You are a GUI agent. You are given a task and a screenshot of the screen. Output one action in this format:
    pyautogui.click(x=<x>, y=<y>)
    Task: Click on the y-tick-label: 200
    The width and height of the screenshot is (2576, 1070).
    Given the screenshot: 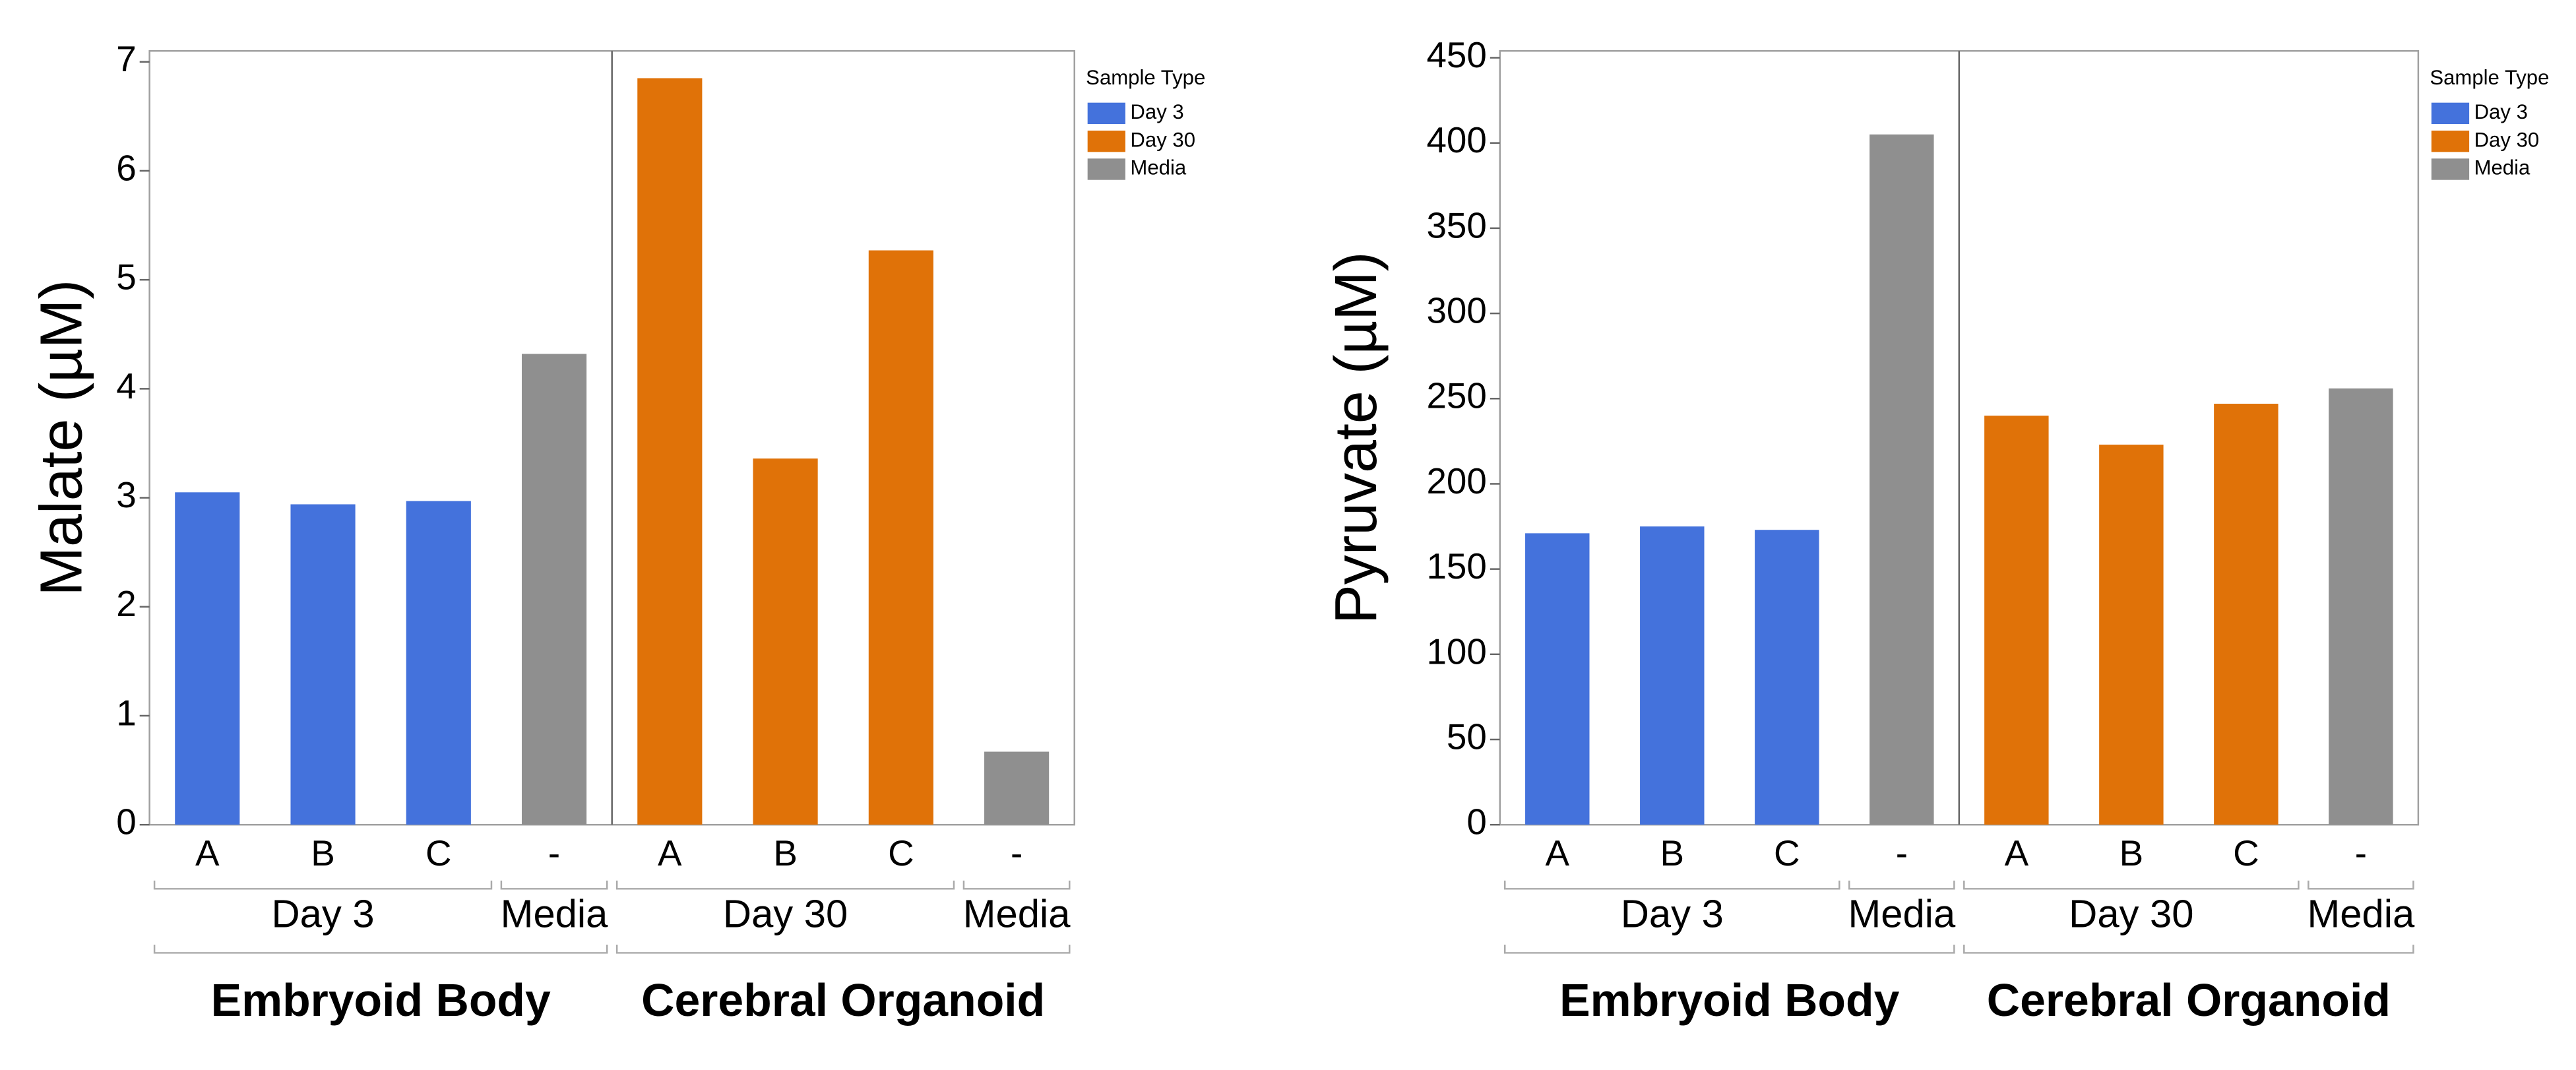 What is the action you would take?
    pyautogui.click(x=1456, y=480)
    